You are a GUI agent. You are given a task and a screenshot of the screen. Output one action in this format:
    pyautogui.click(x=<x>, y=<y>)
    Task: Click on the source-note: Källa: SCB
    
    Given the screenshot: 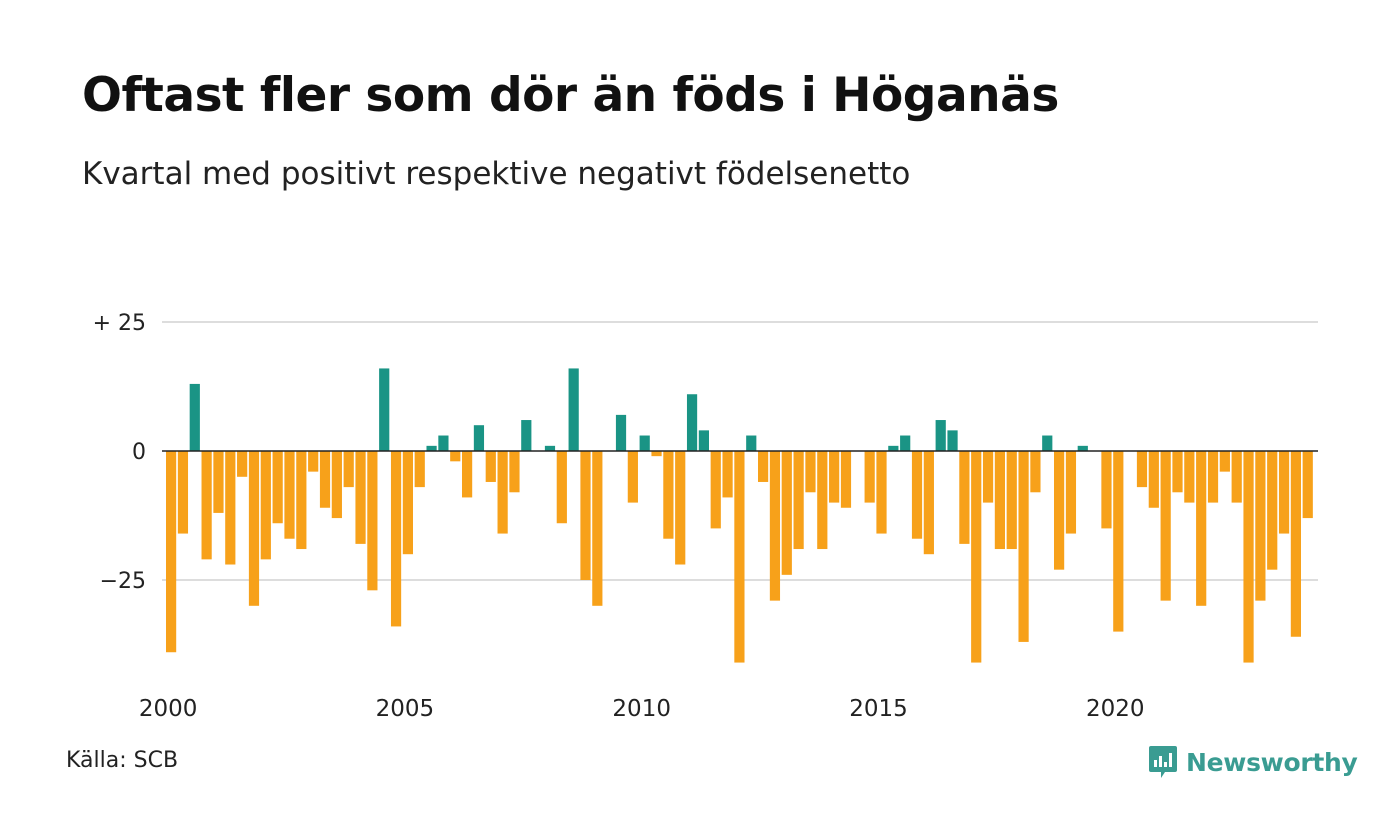 What is the action you would take?
    pyautogui.click(x=122, y=760)
    